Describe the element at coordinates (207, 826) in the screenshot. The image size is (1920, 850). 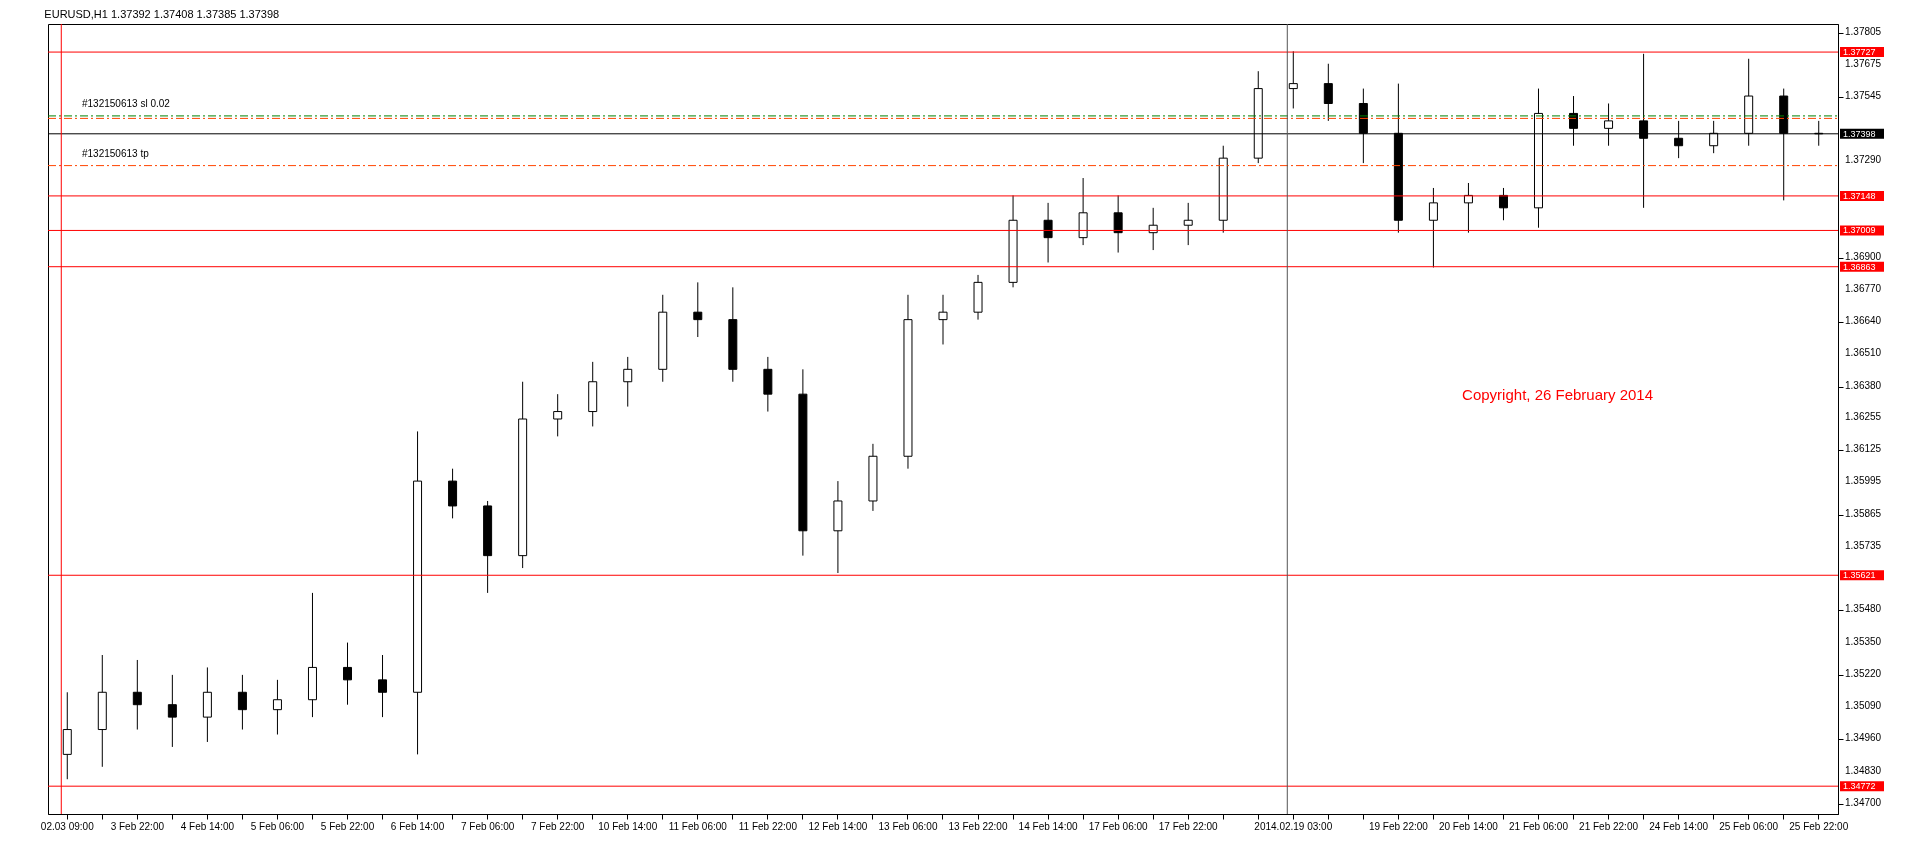
I see `x-tick-label: 4 Feb 14:00` at that location.